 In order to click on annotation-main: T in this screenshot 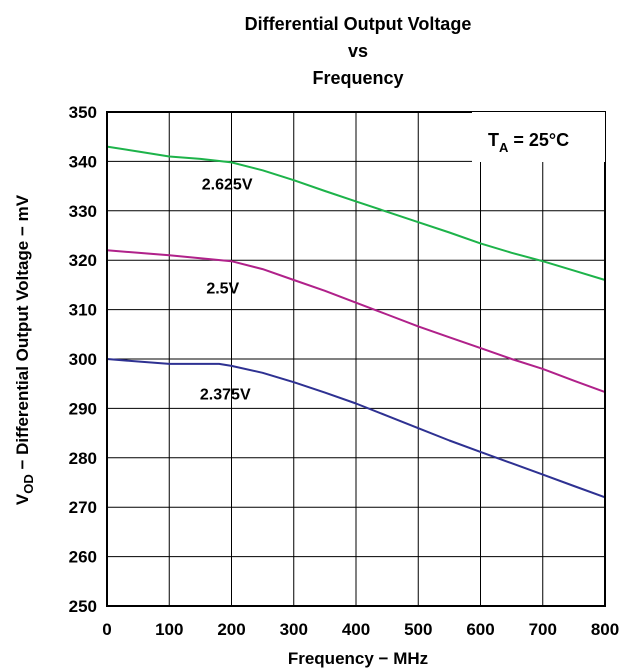, I will do `click(493, 140)`.